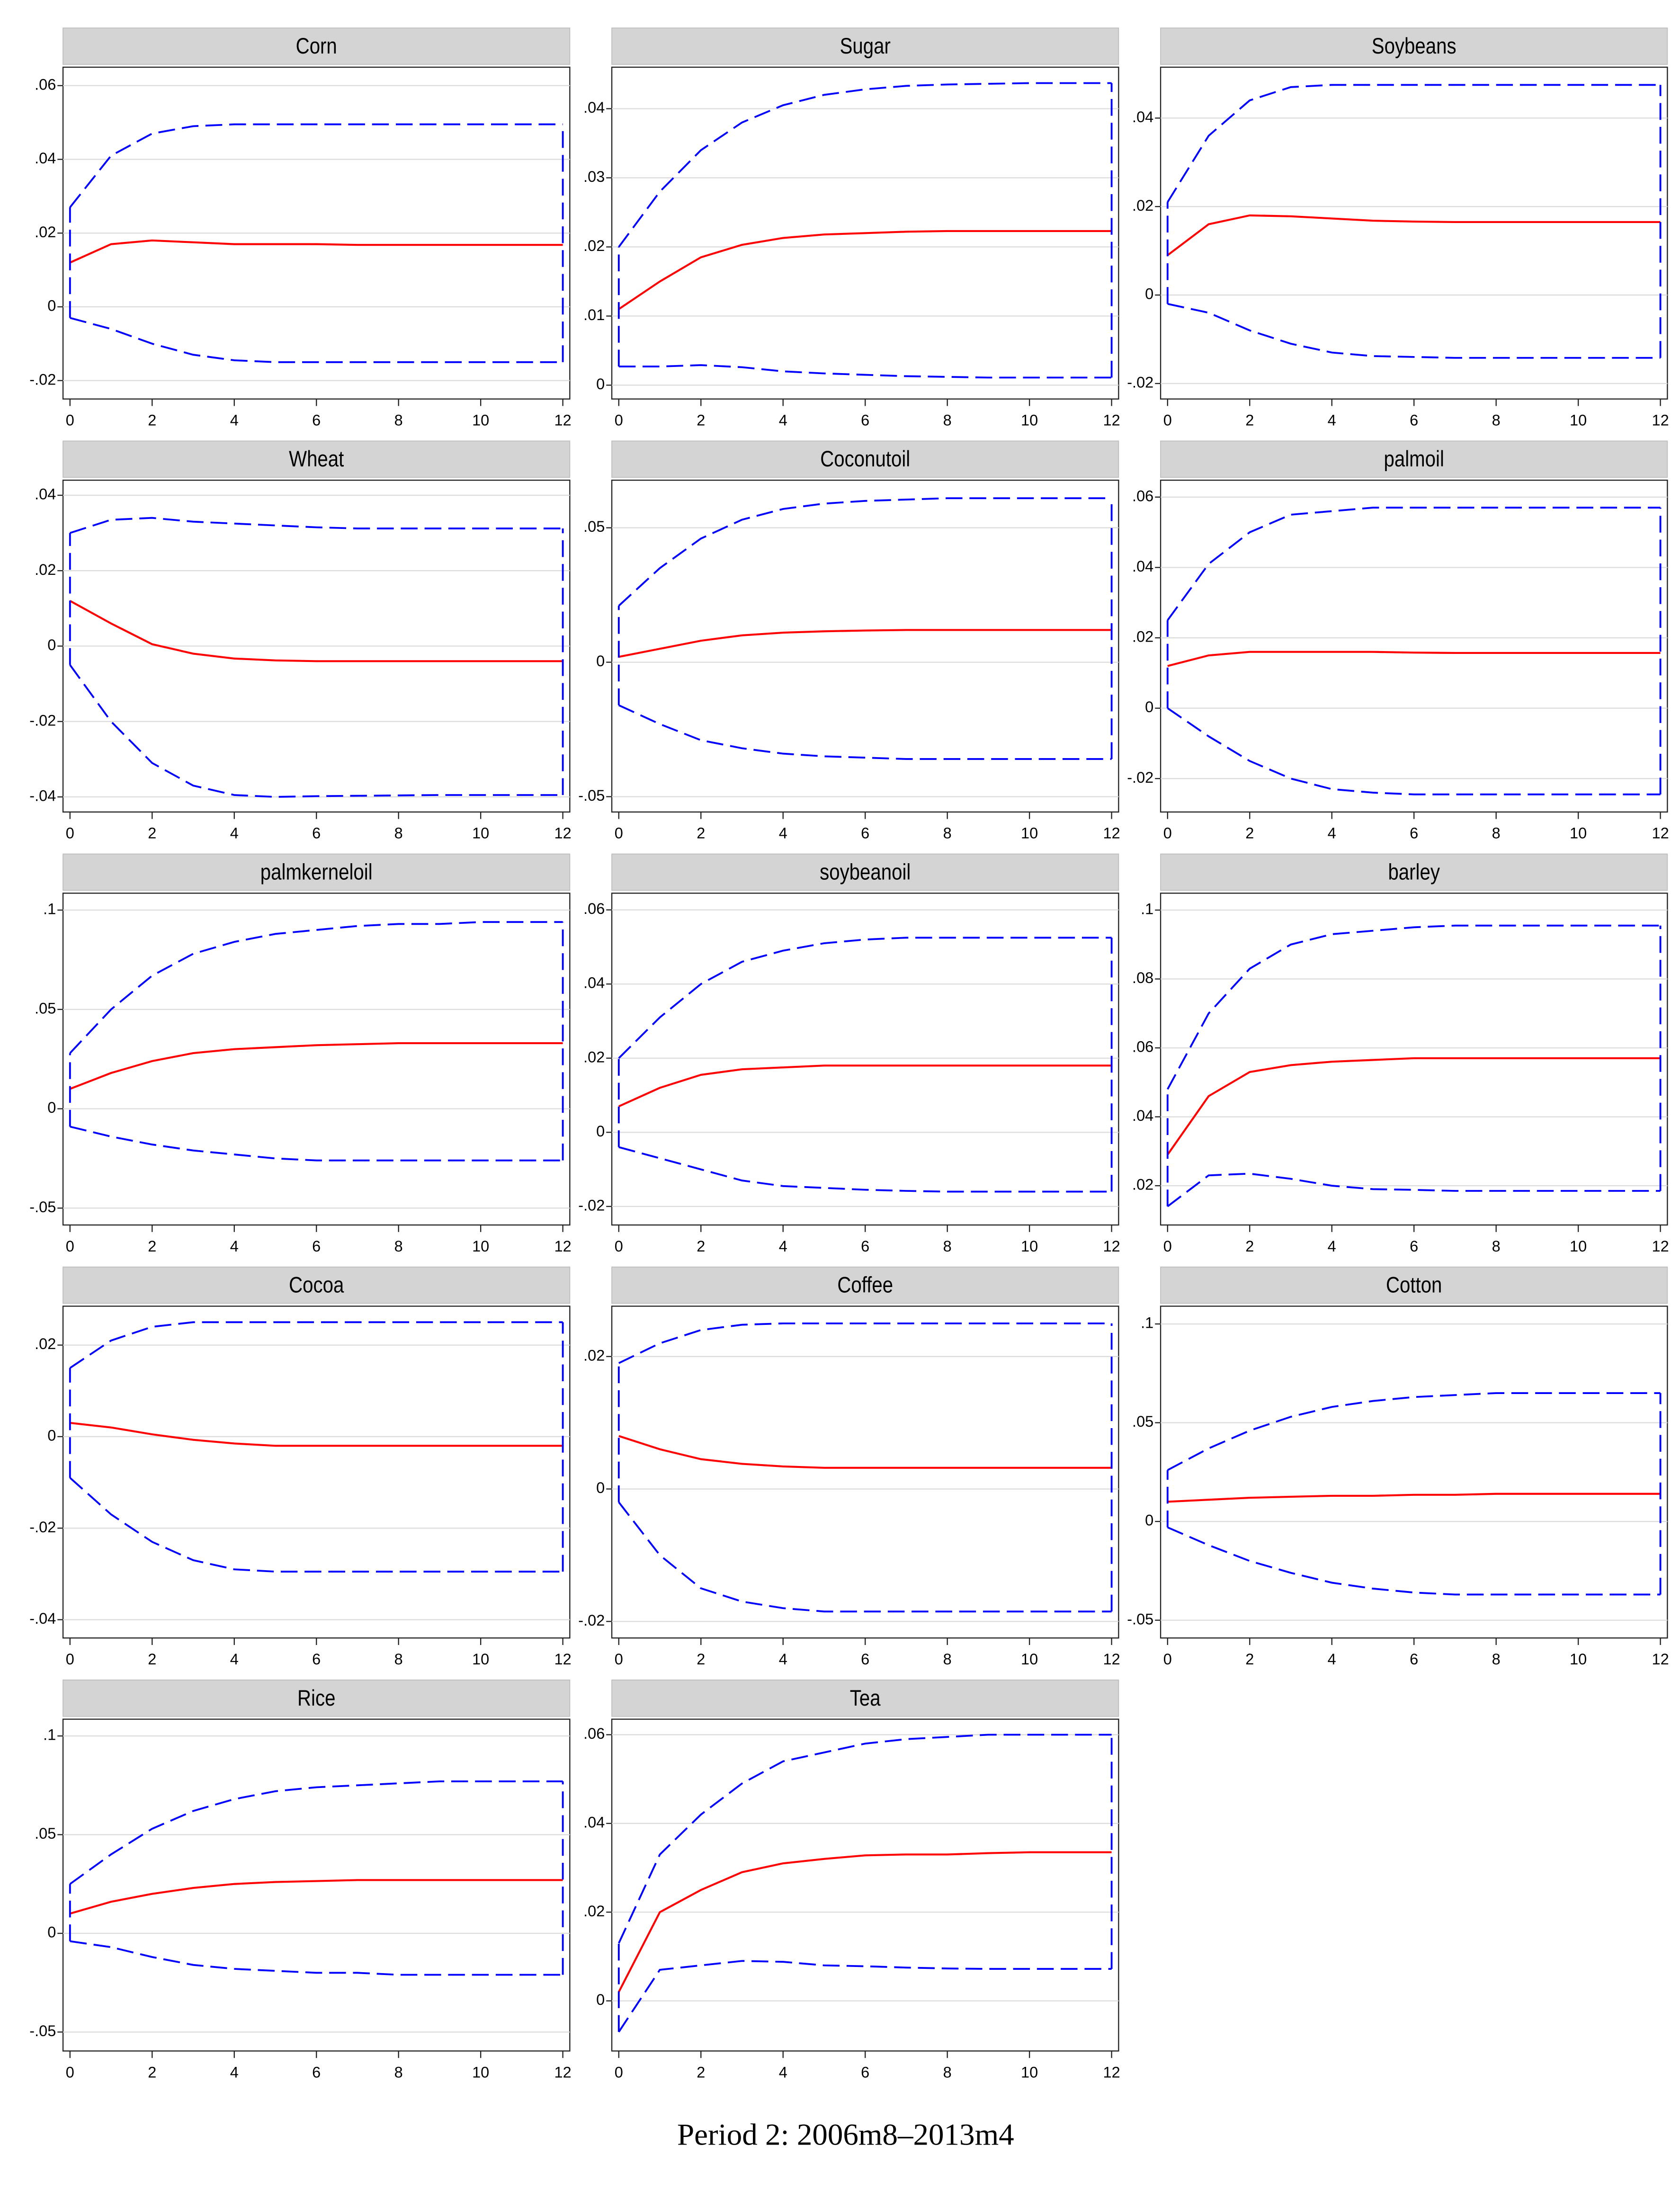 The width and height of the screenshot is (1680, 2190). Describe the element at coordinates (846, 2135) in the screenshot. I see `caption: Period 2: 2006m8–2013m4` at that location.